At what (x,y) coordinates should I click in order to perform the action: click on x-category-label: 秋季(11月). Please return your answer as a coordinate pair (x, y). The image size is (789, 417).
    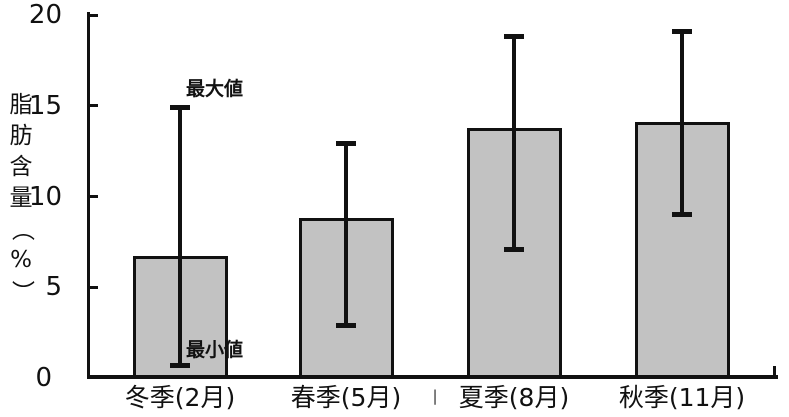
    Looking at the image, I should click on (682, 397).